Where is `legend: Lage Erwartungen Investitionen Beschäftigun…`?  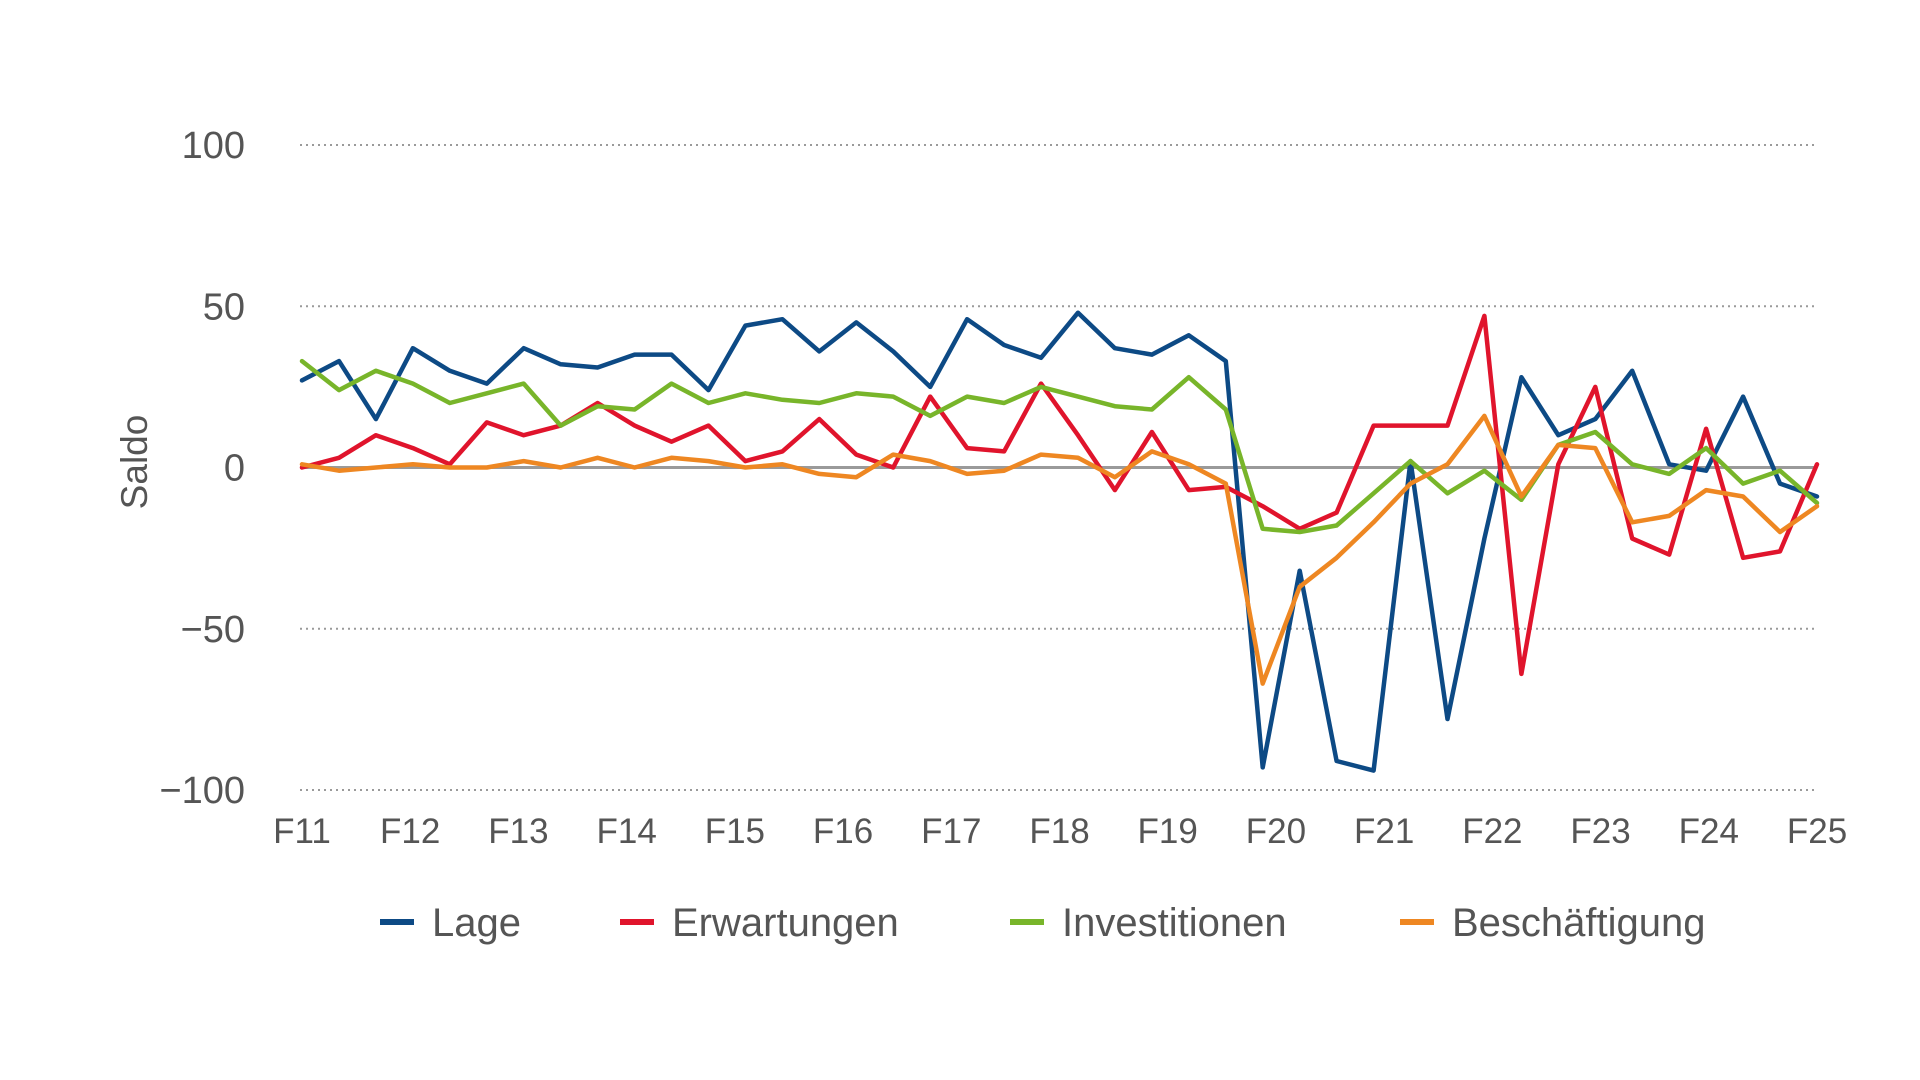
legend: Lage Erwartungen Investitionen Beschäftigun… is located at coordinates (1043, 923).